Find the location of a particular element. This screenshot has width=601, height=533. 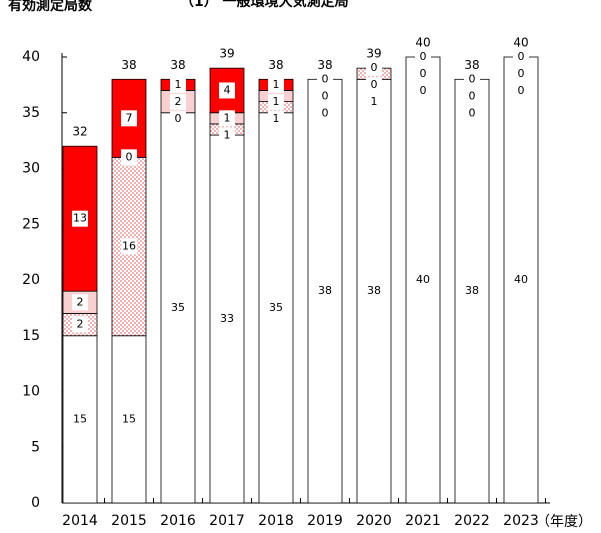

y-tick-label: 30 is located at coordinates (31, 169).